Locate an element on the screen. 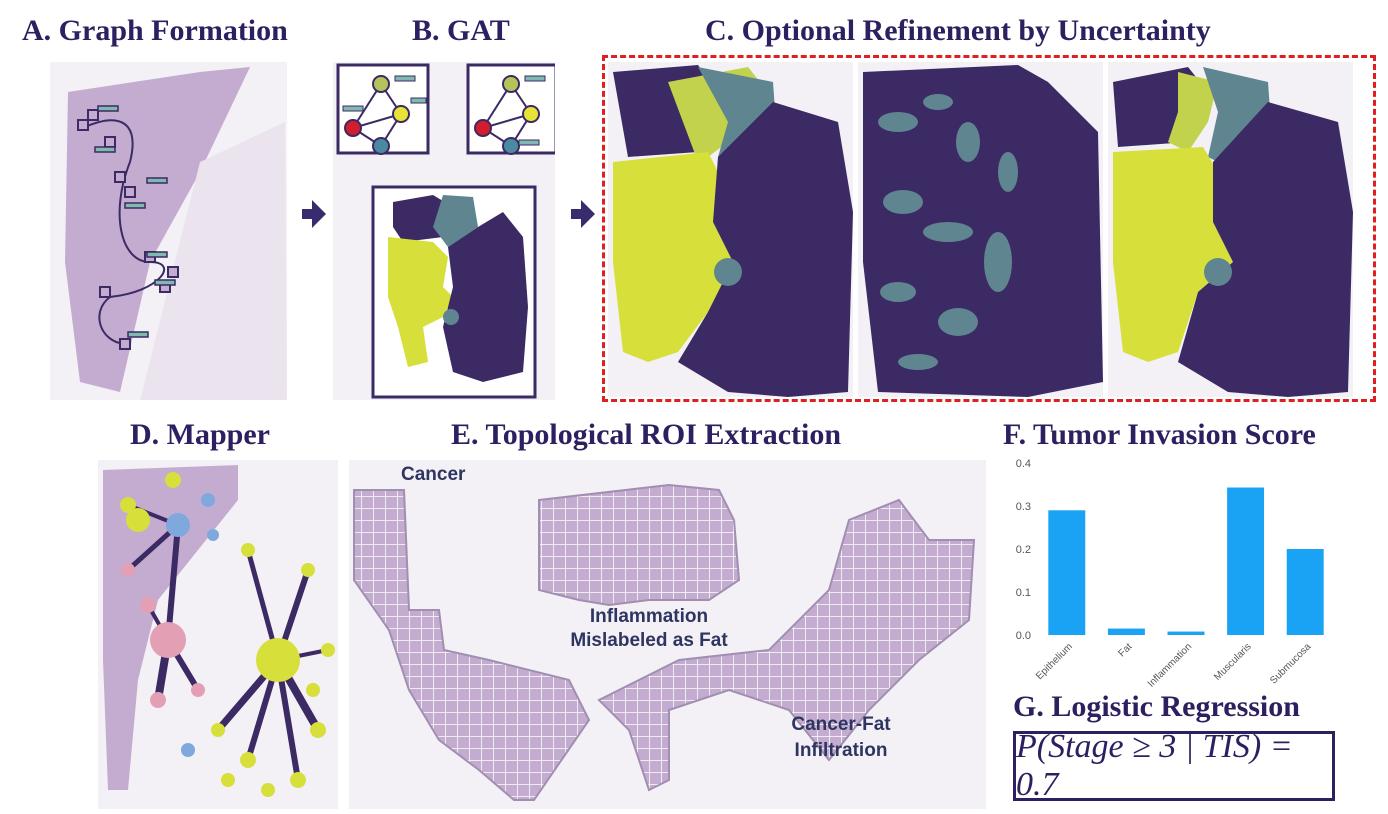  y-tick-label: 0.0 is located at coordinates (1023, 636).